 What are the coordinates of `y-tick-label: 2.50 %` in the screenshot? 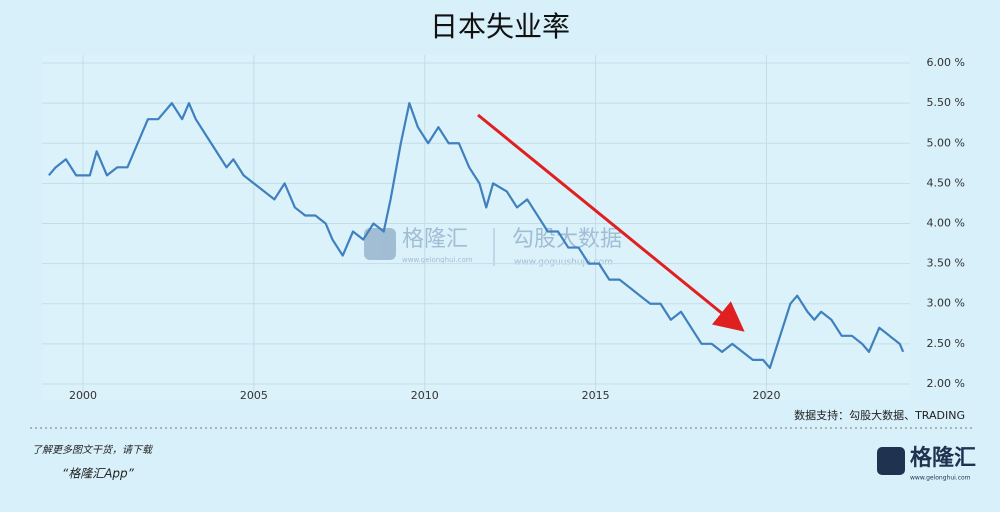 It's located at (946, 343).